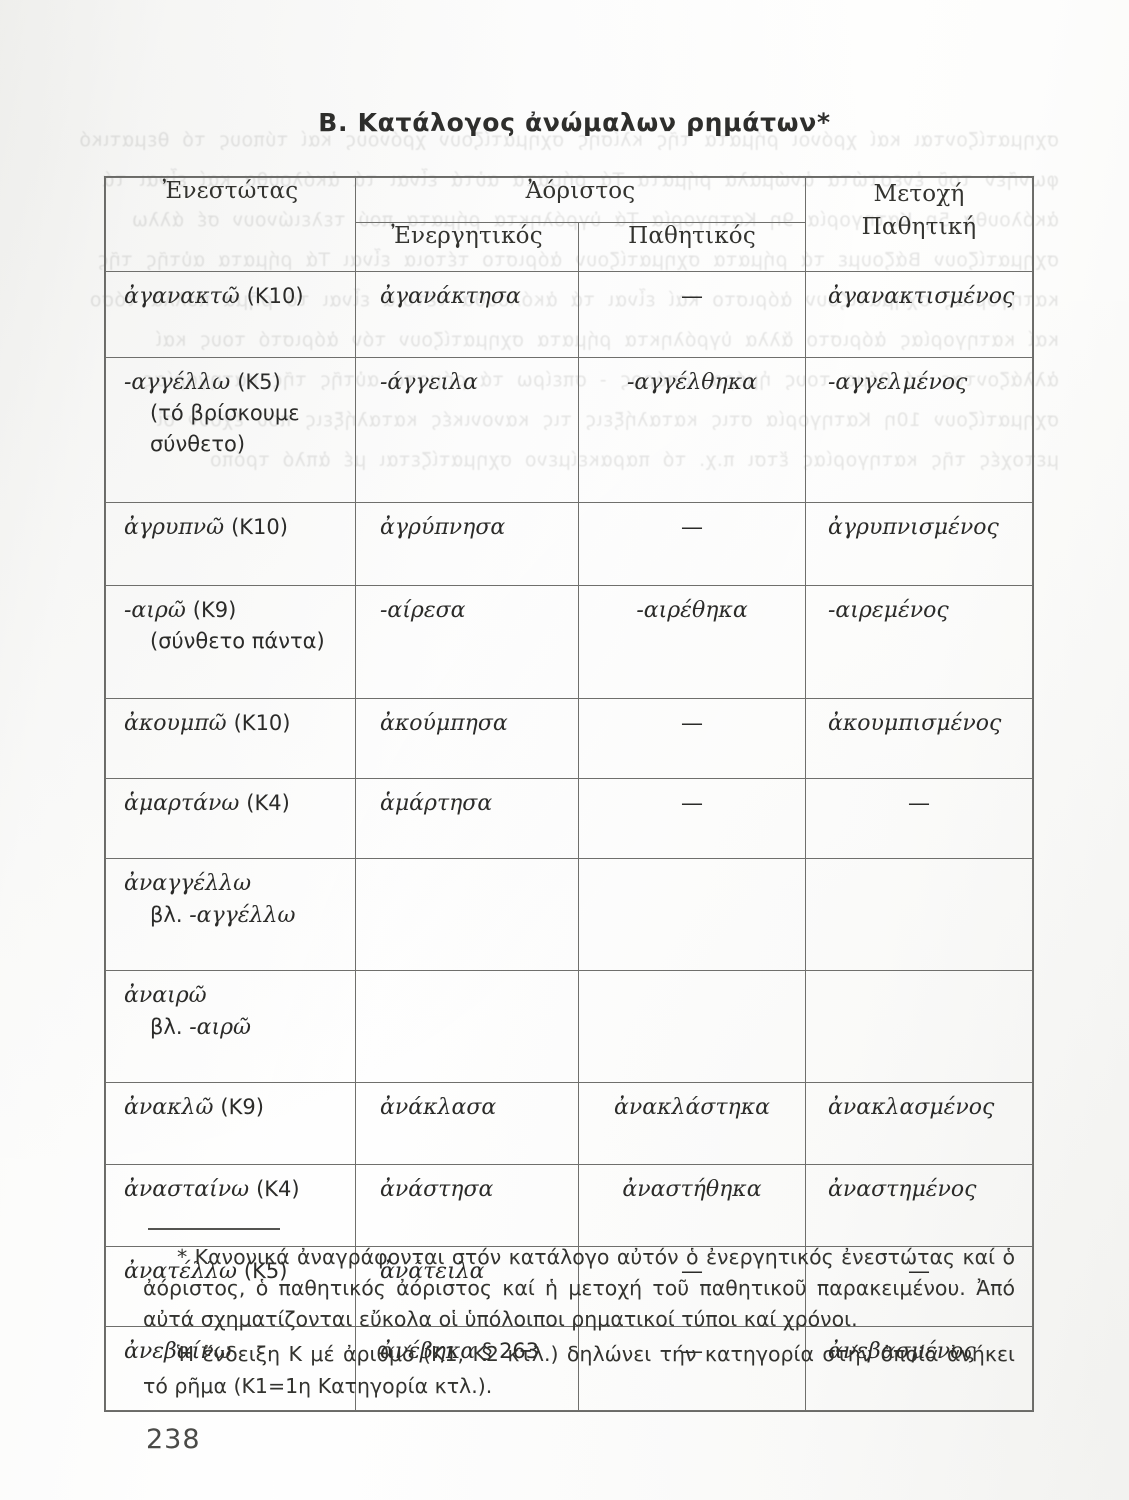 The image size is (1129, 1500). What do you see at coordinates (580, 200) in the screenshot?
I see `header-aorist: Ἀόριστος` at bounding box center [580, 200].